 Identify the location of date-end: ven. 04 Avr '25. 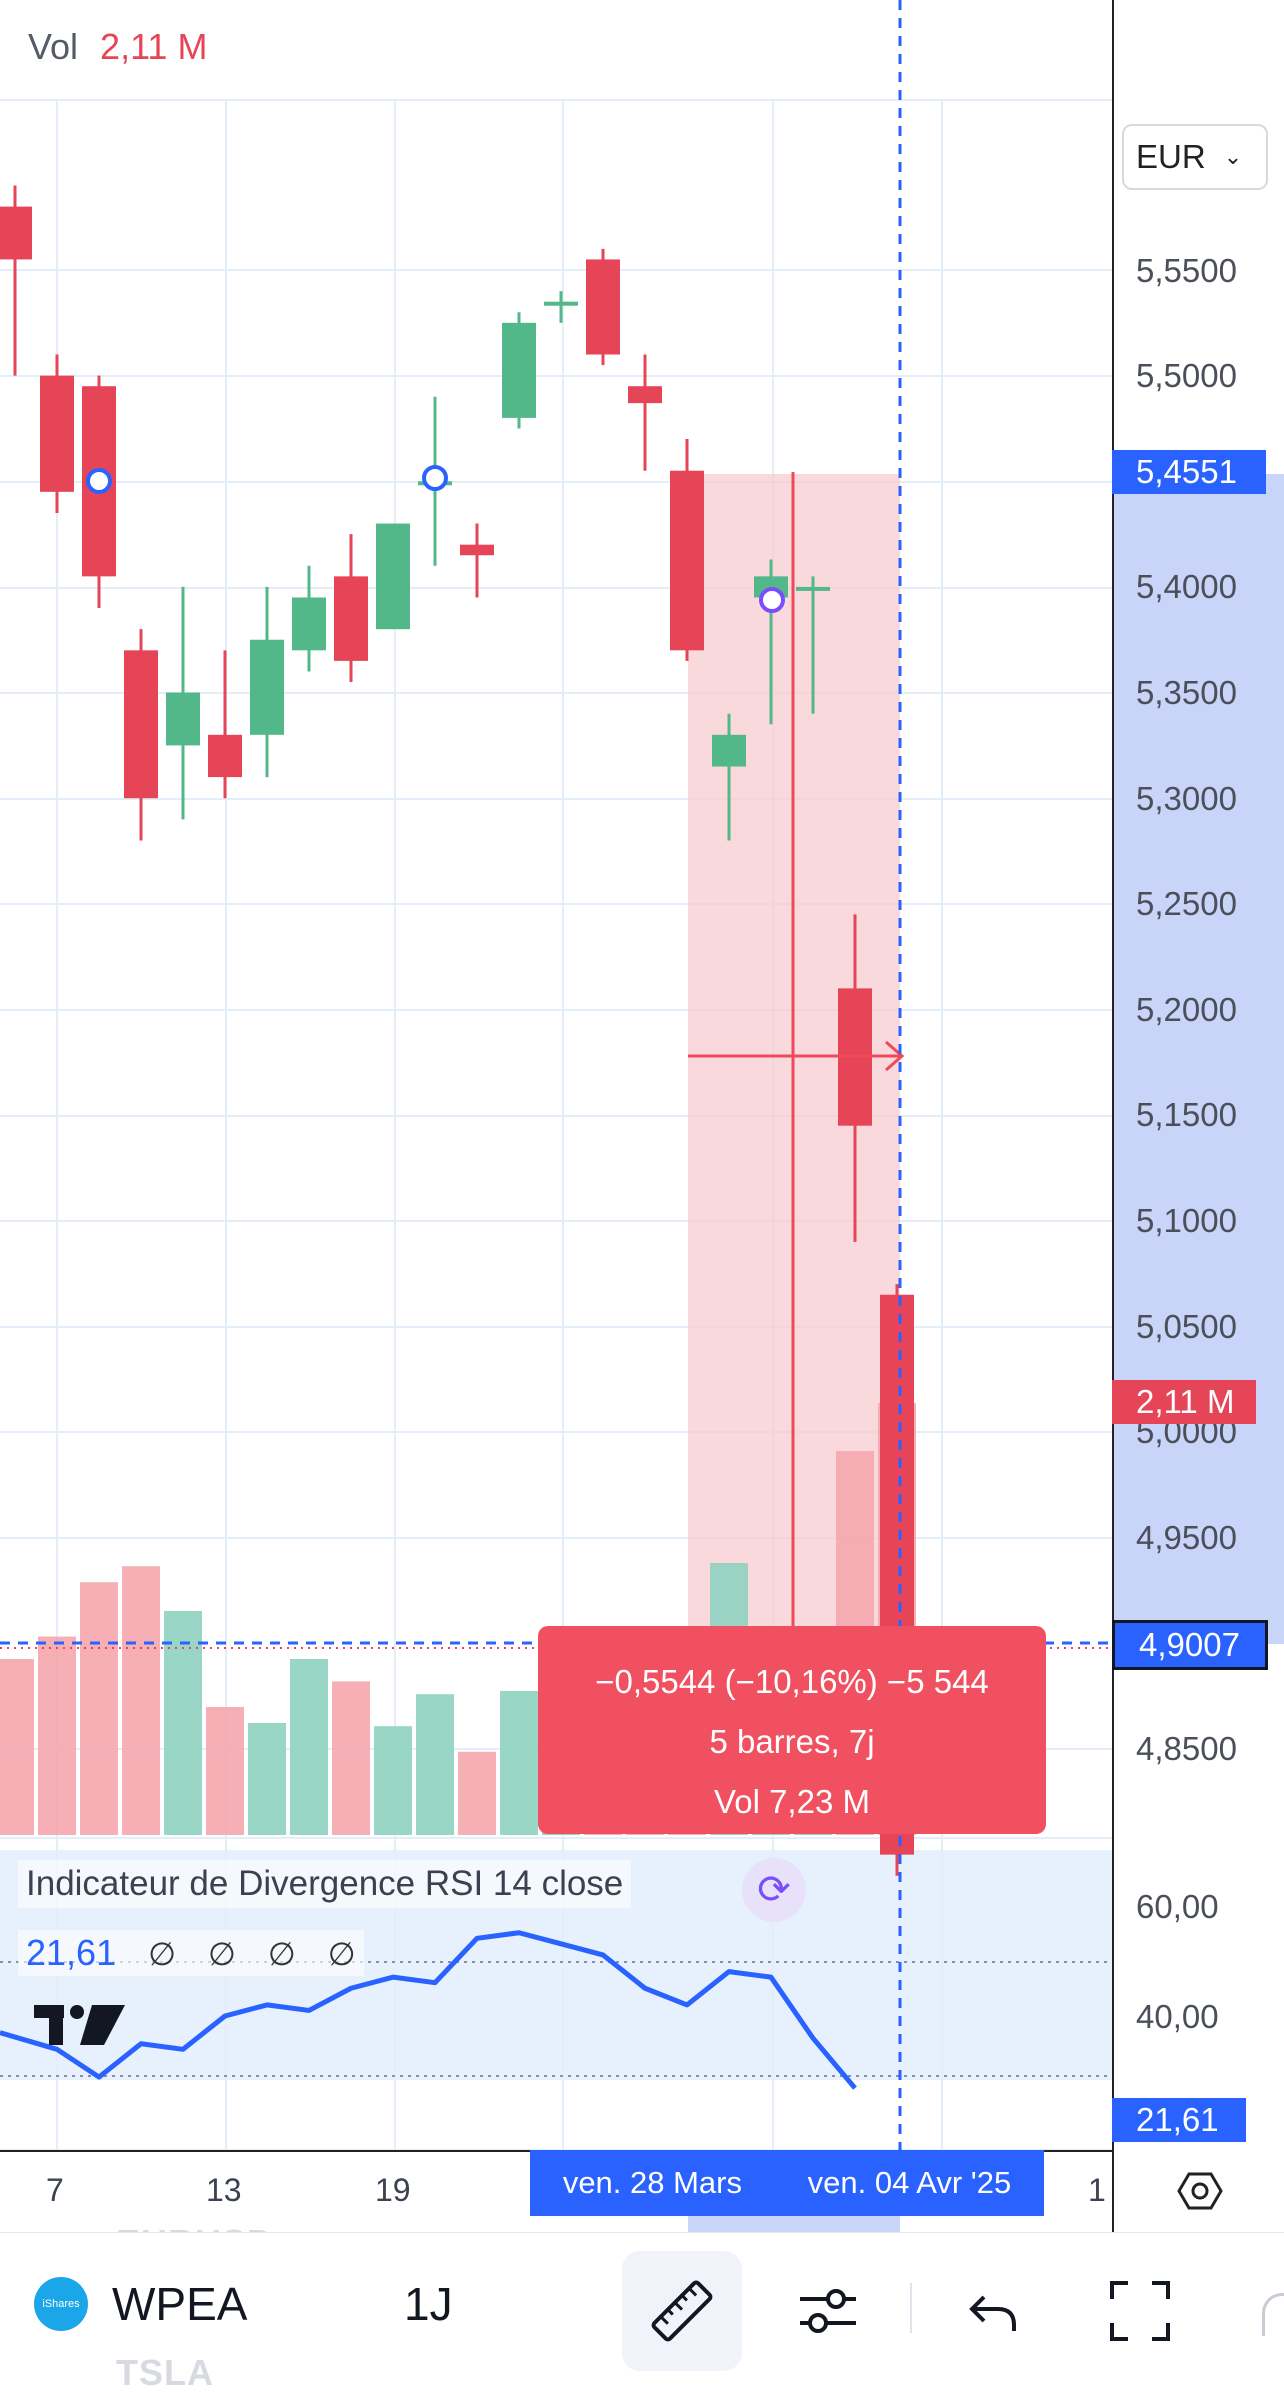
(909, 2182).